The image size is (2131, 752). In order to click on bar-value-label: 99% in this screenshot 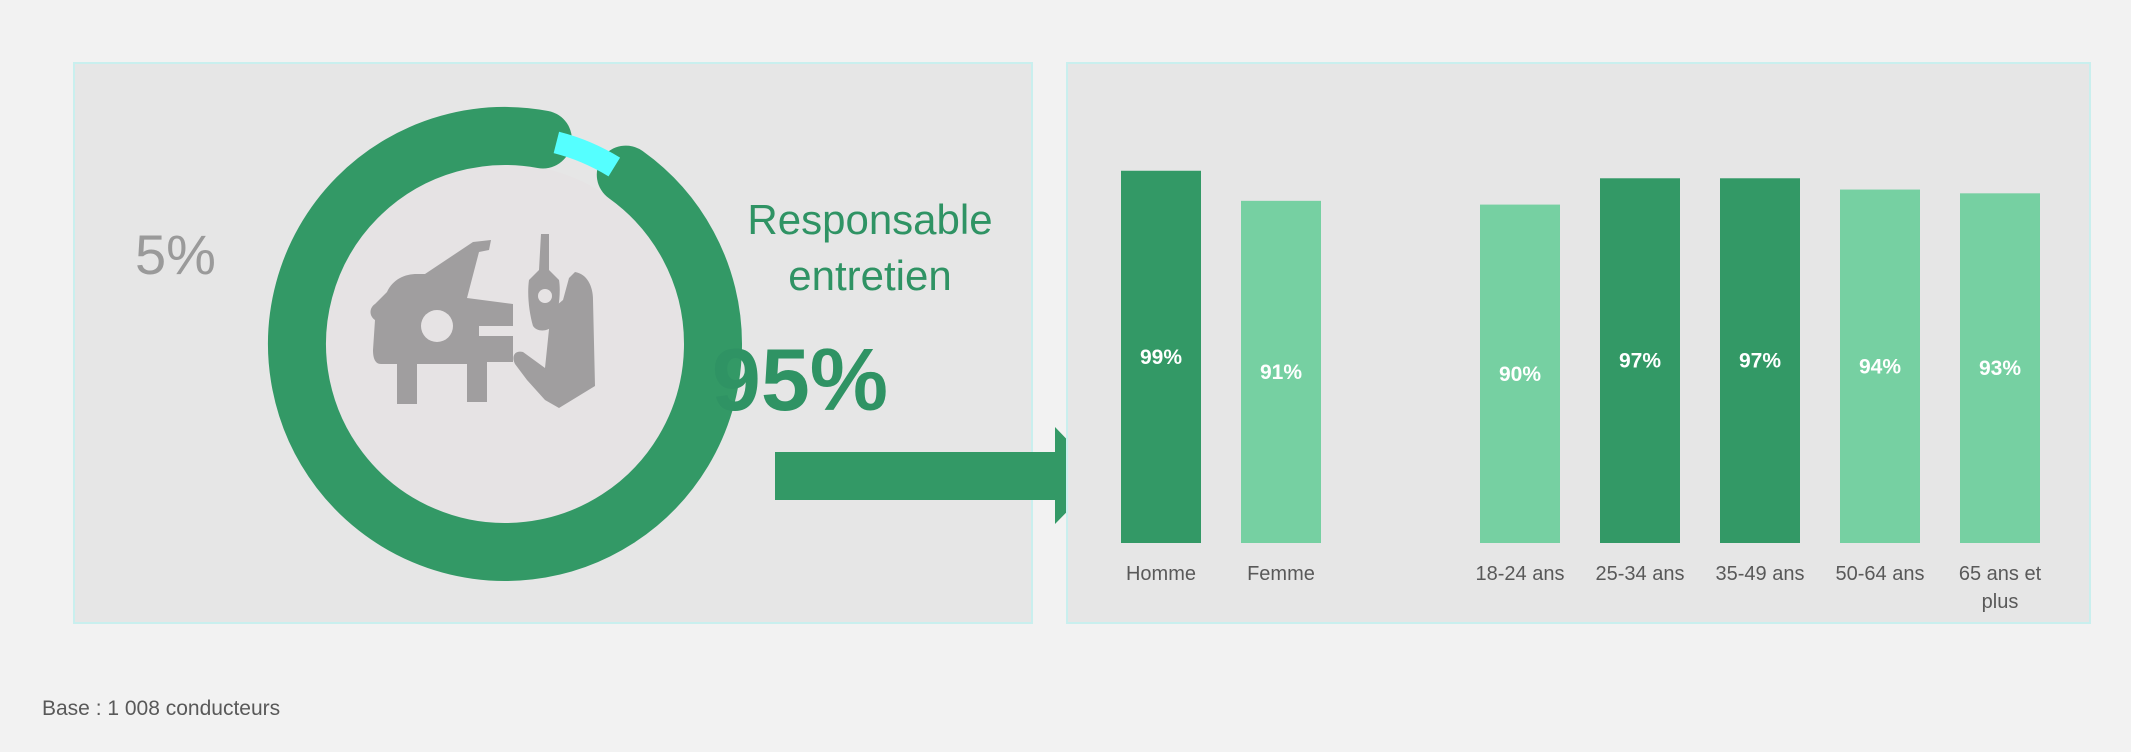, I will do `click(1161, 357)`.